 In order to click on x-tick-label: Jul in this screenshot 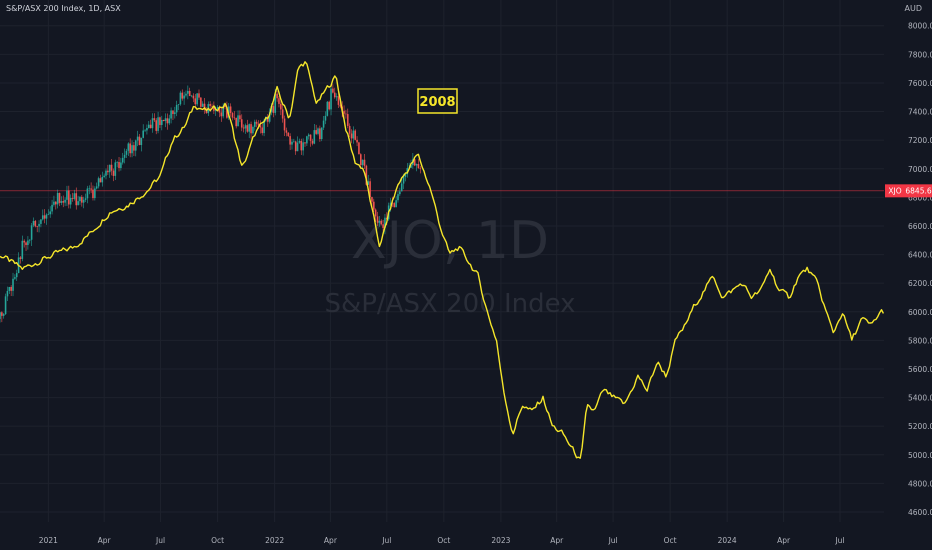, I will do `click(613, 540)`.